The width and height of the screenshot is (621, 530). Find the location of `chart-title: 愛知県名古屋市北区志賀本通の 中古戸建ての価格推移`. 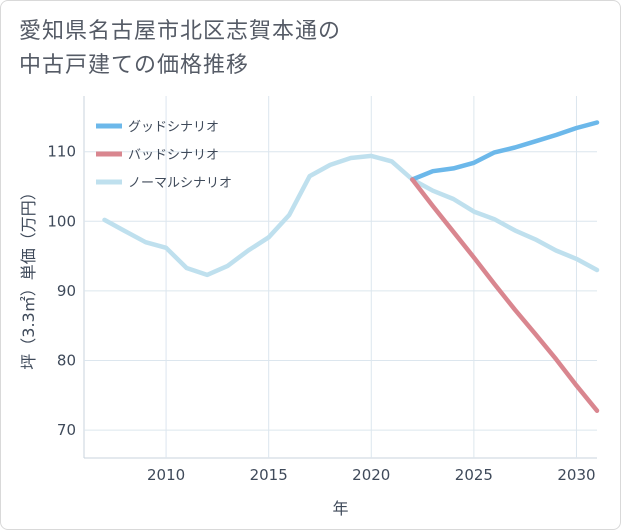

chart-title: 愛知県名古屋市北区志賀本通の 中古戸建ての価格推移 is located at coordinates (299, 49).